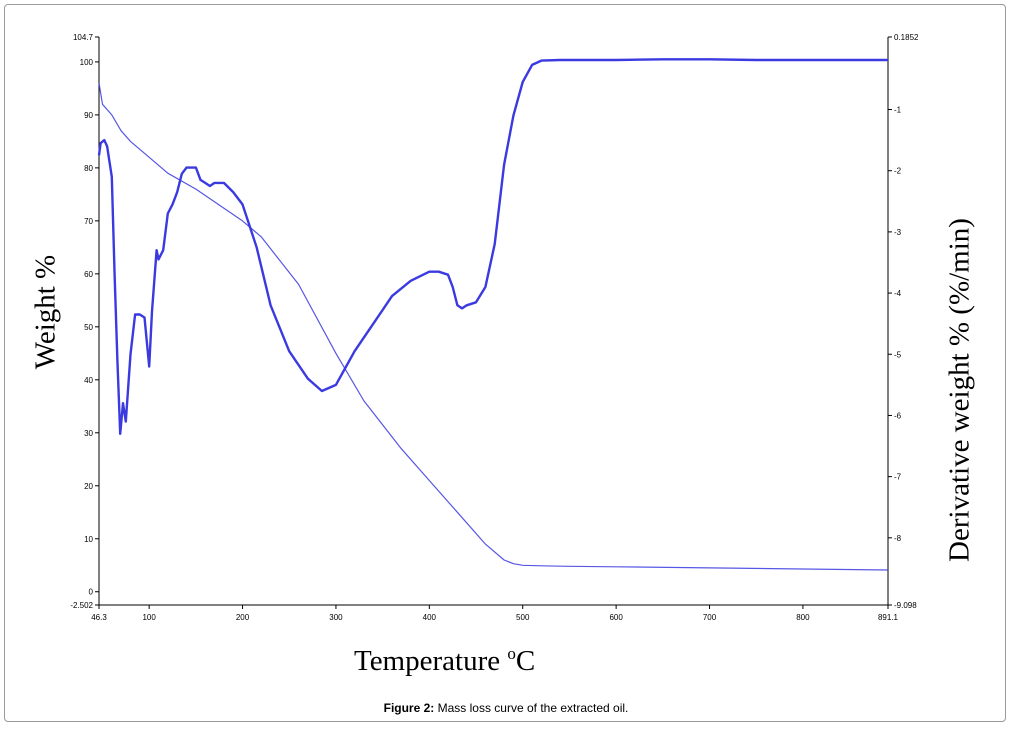 The height and width of the screenshot is (730, 1012). What do you see at coordinates (91, 592) in the screenshot?
I see `y-left-tick-label: 0` at bounding box center [91, 592].